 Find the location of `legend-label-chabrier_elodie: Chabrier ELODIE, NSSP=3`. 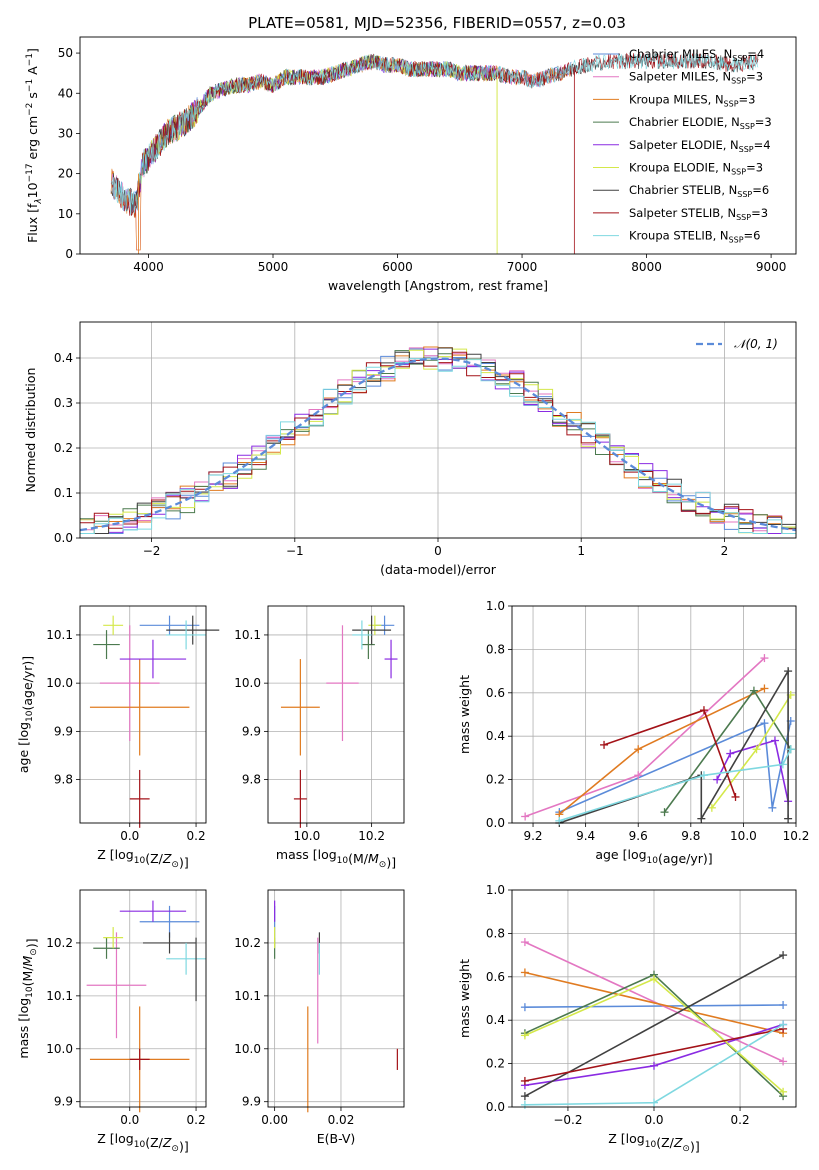

legend-label-chabrier_elodie: Chabrier ELODIE, NSSP=3 is located at coordinates (700, 123).